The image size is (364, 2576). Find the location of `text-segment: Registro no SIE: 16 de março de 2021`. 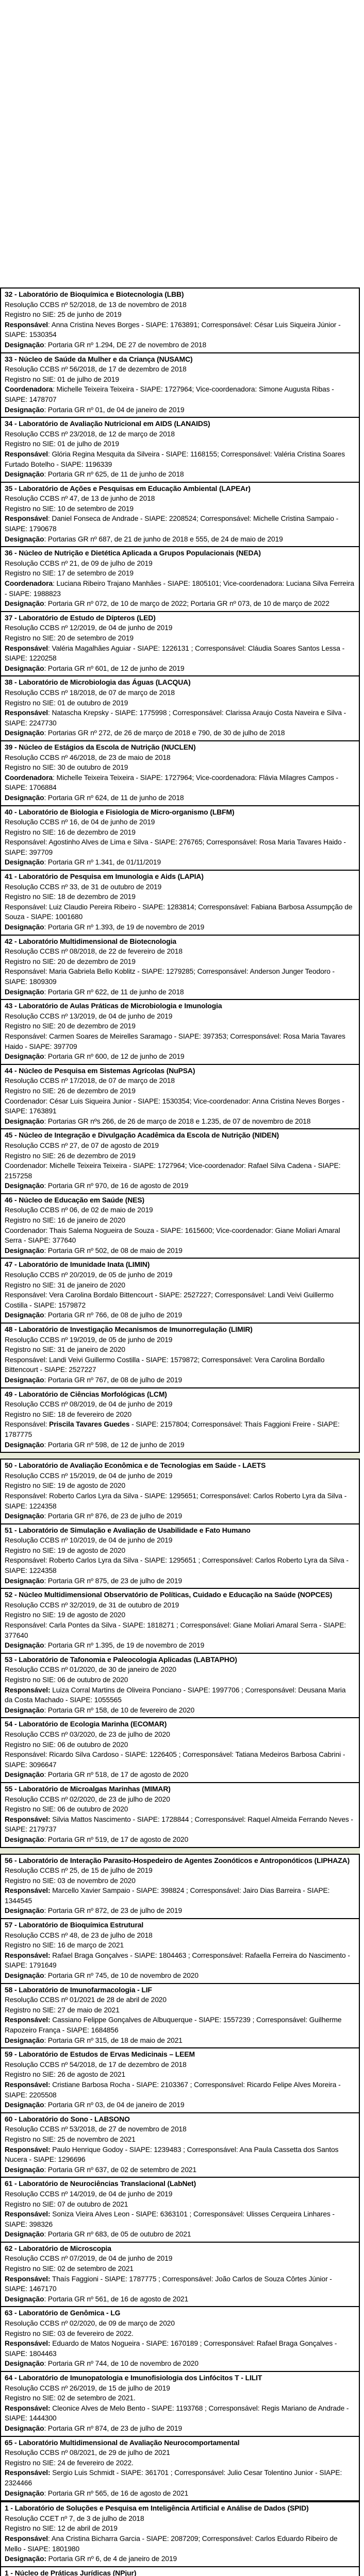

text-segment: Registro no SIE: 16 de março de 2021 is located at coordinates (64, 1945).